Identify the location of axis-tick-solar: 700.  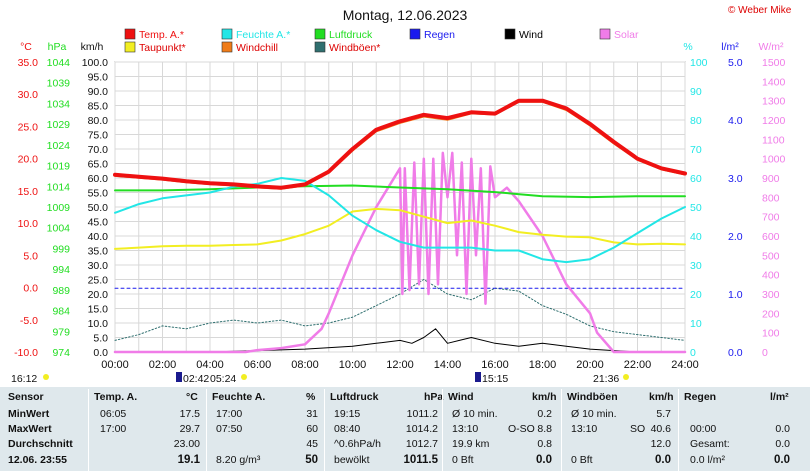
(771, 218).